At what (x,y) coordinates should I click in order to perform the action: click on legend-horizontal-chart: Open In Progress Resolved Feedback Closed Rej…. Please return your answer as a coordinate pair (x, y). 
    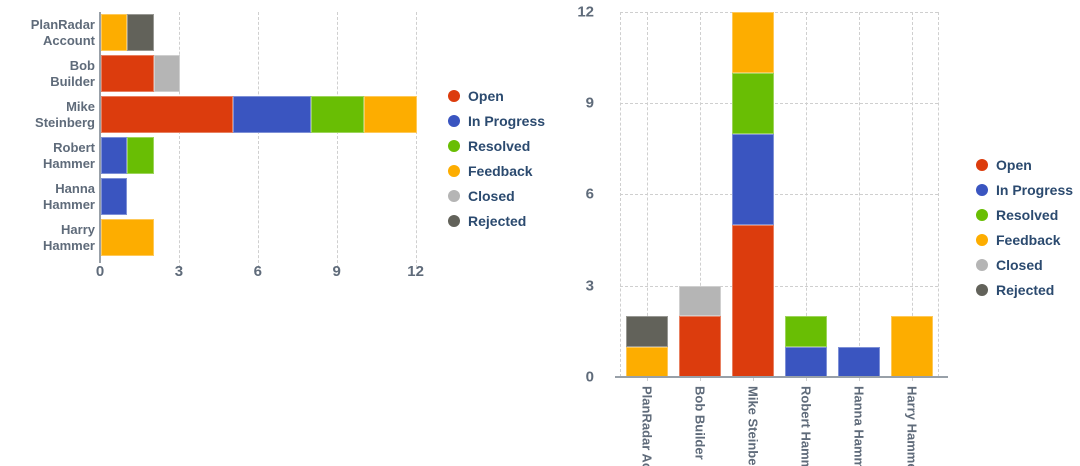
    Looking at the image, I should click on (496, 158).